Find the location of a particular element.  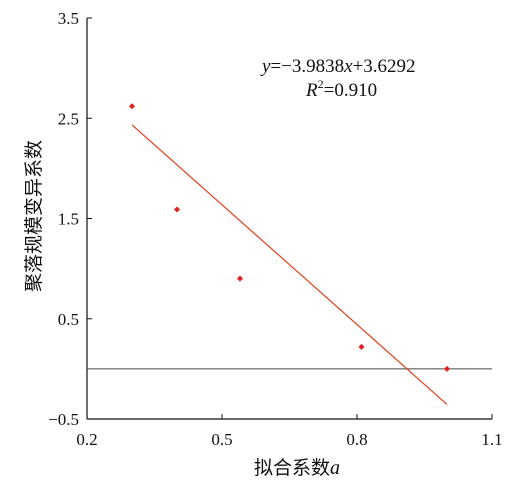

r-squared-line: R2=0.910 is located at coordinates (341, 89).